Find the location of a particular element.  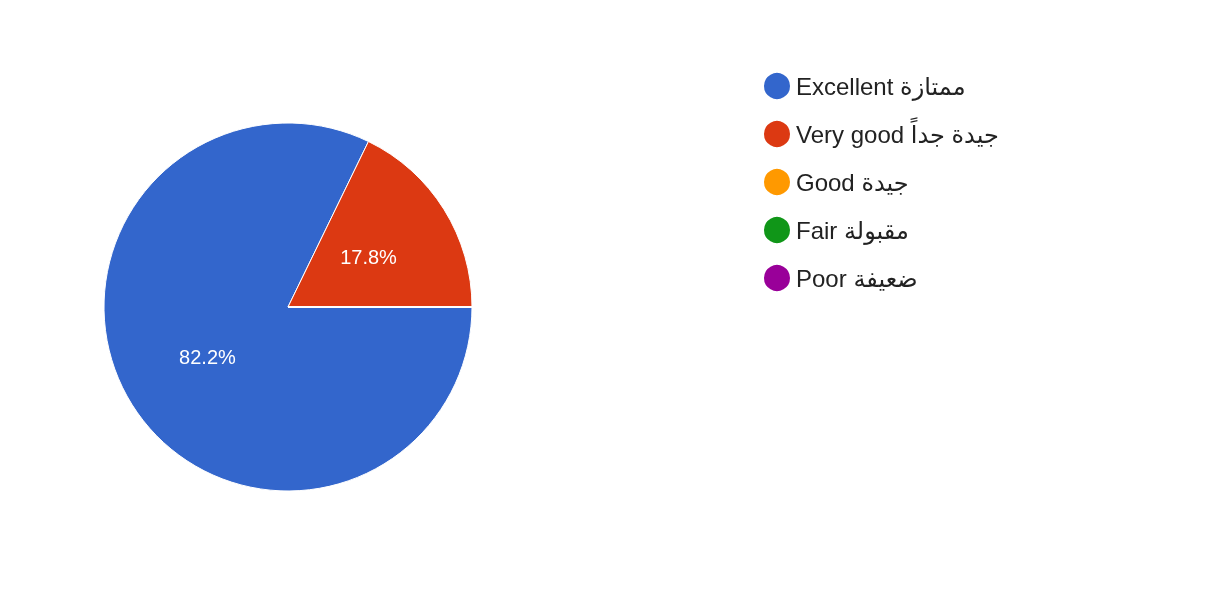

data-label: 82.2% is located at coordinates (208, 357).